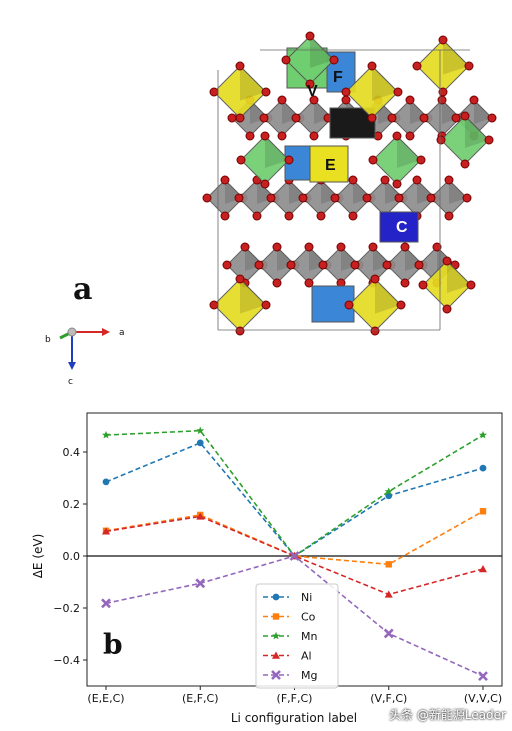 This screenshot has width=512, height=731. Describe the element at coordinates (483, 698) in the screenshot. I see `x-tick-label: (V,V,C)` at that location.